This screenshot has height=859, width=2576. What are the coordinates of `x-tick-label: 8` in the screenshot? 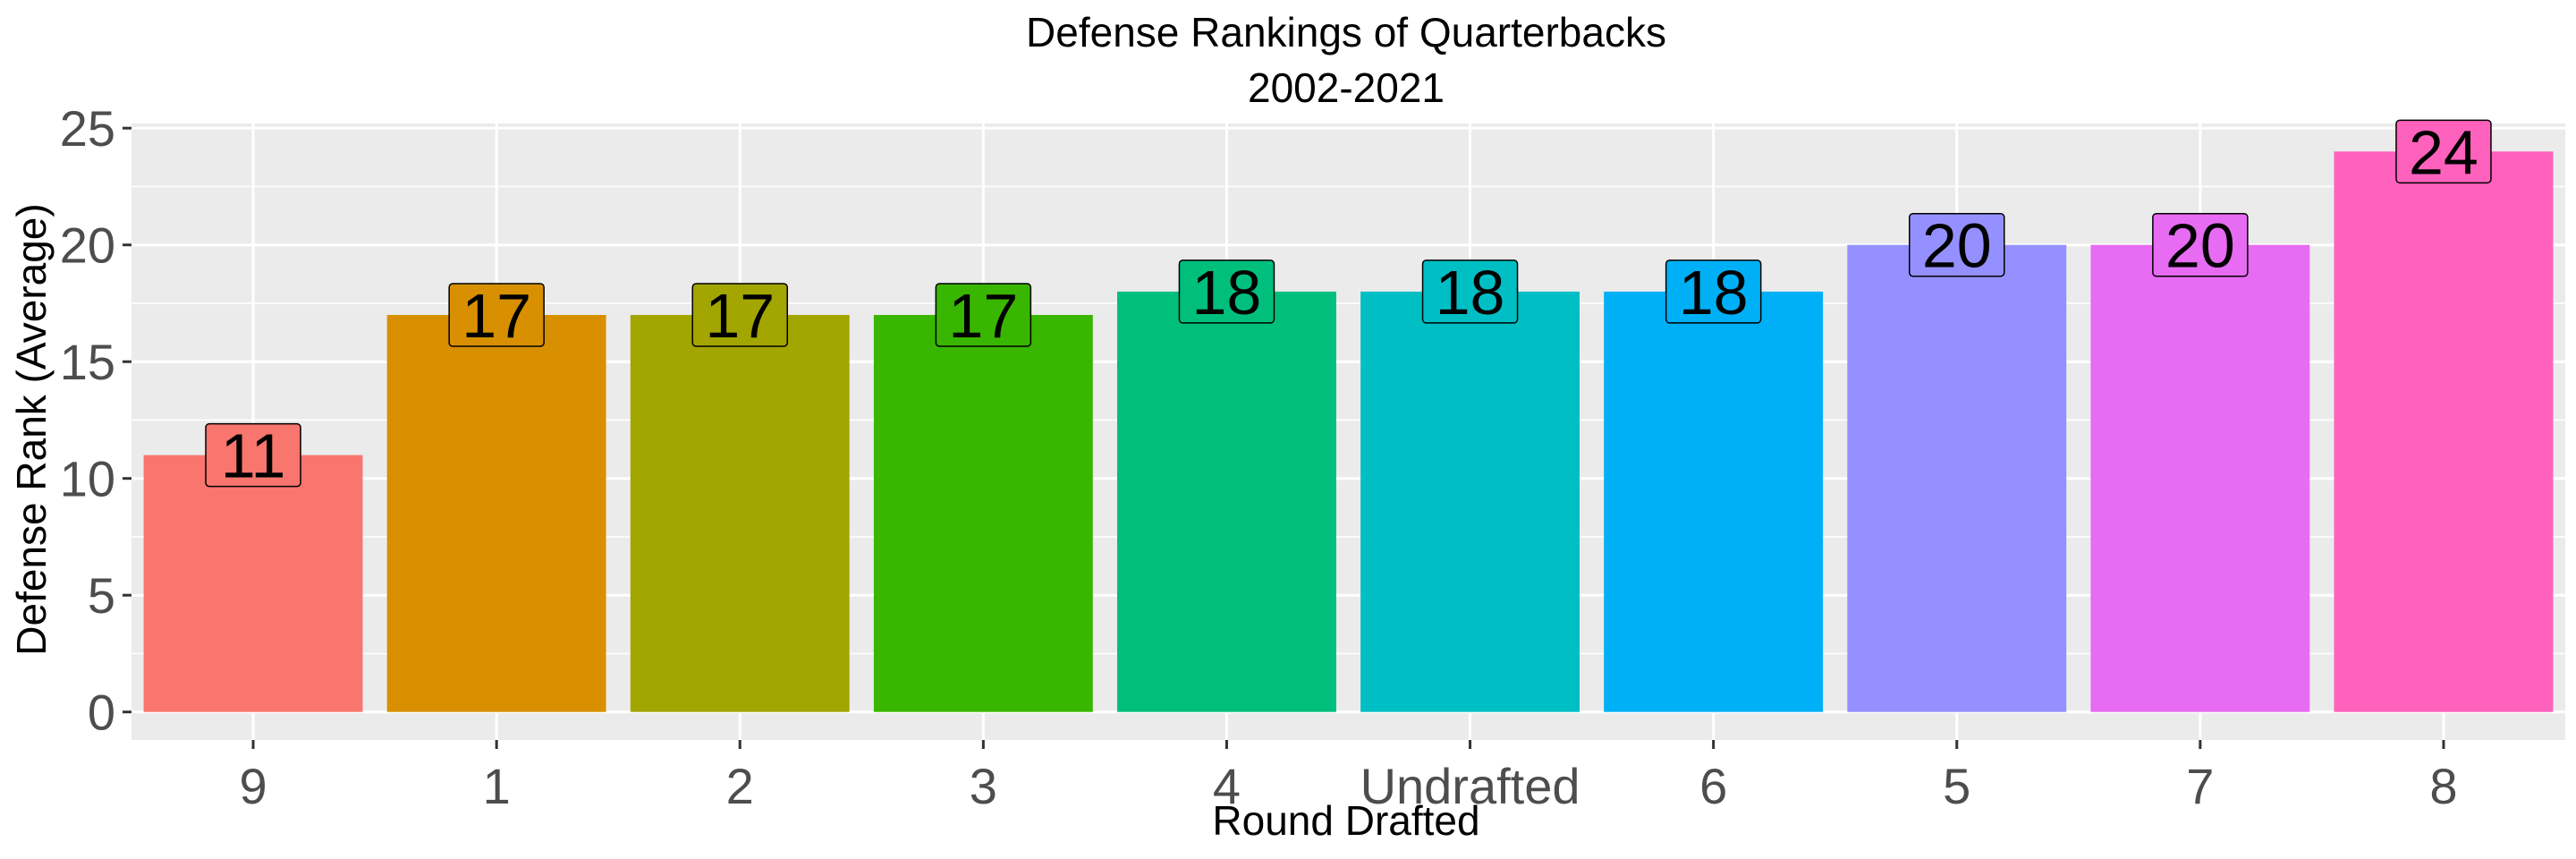 It's located at (2443, 786).